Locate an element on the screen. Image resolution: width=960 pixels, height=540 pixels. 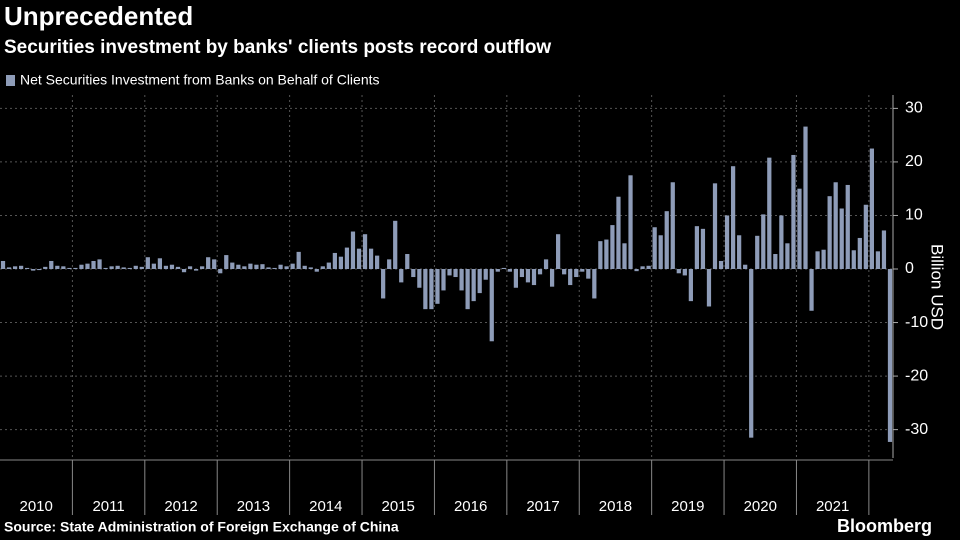
x-tick-label: 2017 is located at coordinates (542, 506).